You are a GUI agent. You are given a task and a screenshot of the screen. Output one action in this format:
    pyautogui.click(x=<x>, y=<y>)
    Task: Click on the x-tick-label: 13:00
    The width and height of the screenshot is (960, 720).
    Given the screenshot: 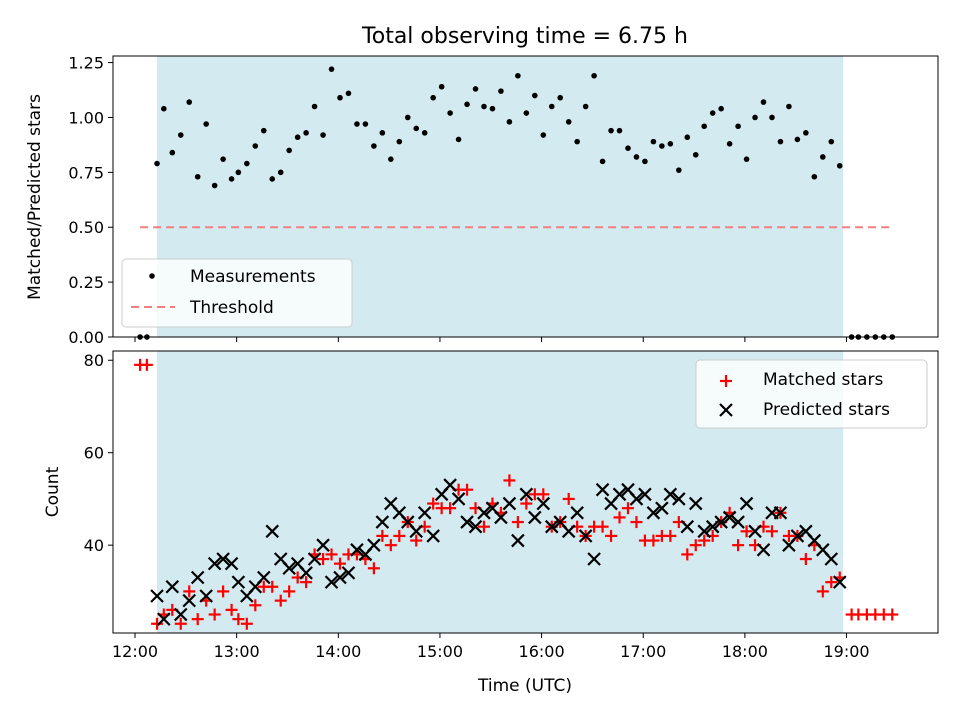 What is the action you would take?
    pyautogui.click(x=237, y=651)
    